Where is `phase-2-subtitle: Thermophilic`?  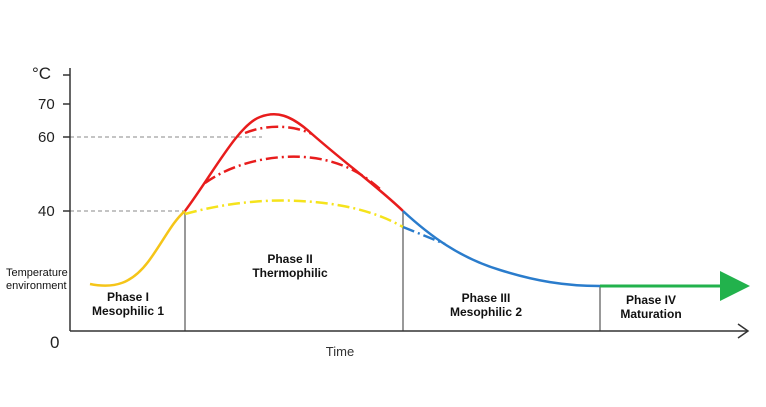 phase-2-subtitle: Thermophilic is located at coordinates (290, 273).